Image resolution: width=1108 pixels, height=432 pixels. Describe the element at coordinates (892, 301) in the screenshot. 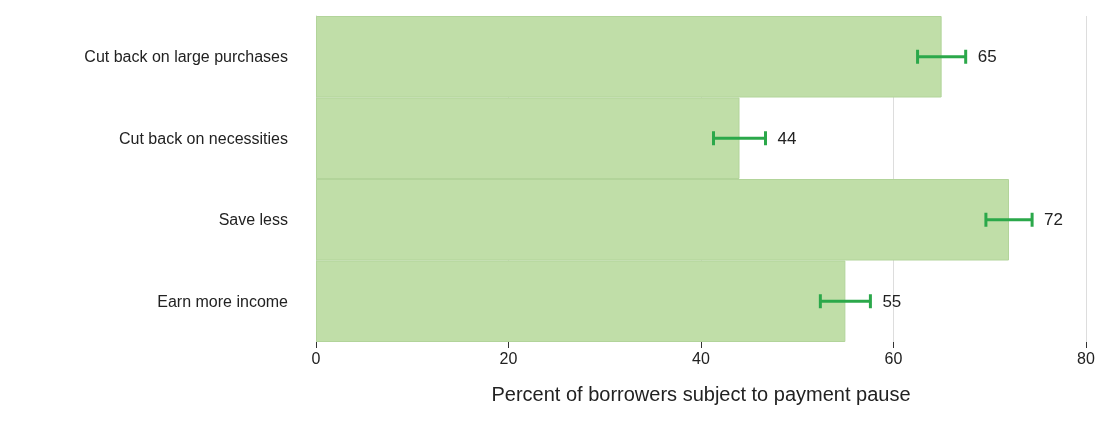

I see `data-label: 55` at that location.